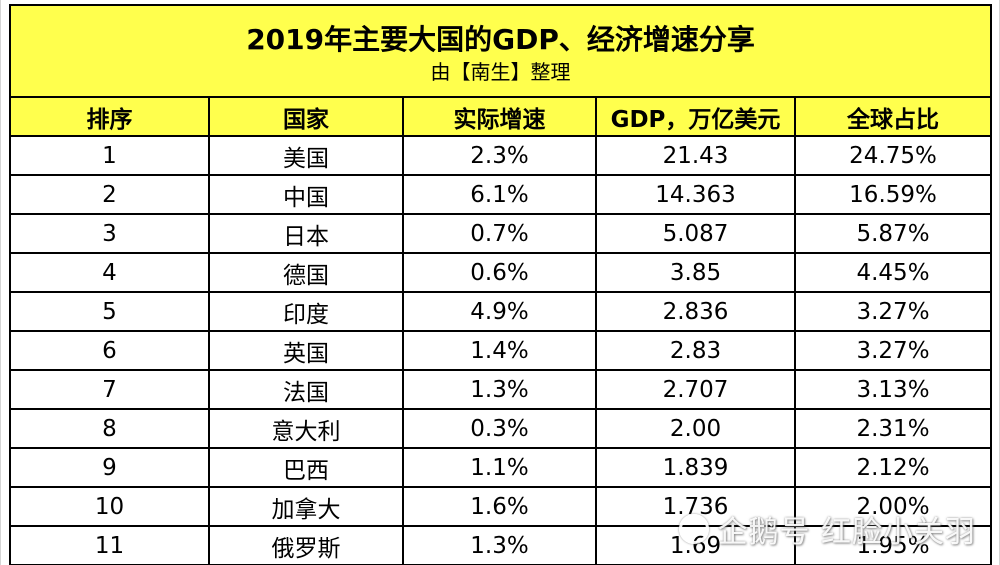 This screenshot has height=565, width=1000. I want to click on table-row: 7 法国 1.3% 2.707 3.13%, so click(501, 389).